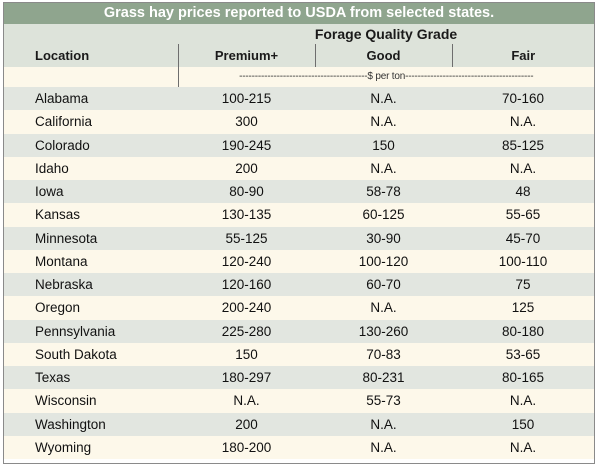 The height and width of the screenshot is (468, 600). Describe the element at coordinates (91, 285) in the screenshot. I see `location-cell: Nebraska` at that location.